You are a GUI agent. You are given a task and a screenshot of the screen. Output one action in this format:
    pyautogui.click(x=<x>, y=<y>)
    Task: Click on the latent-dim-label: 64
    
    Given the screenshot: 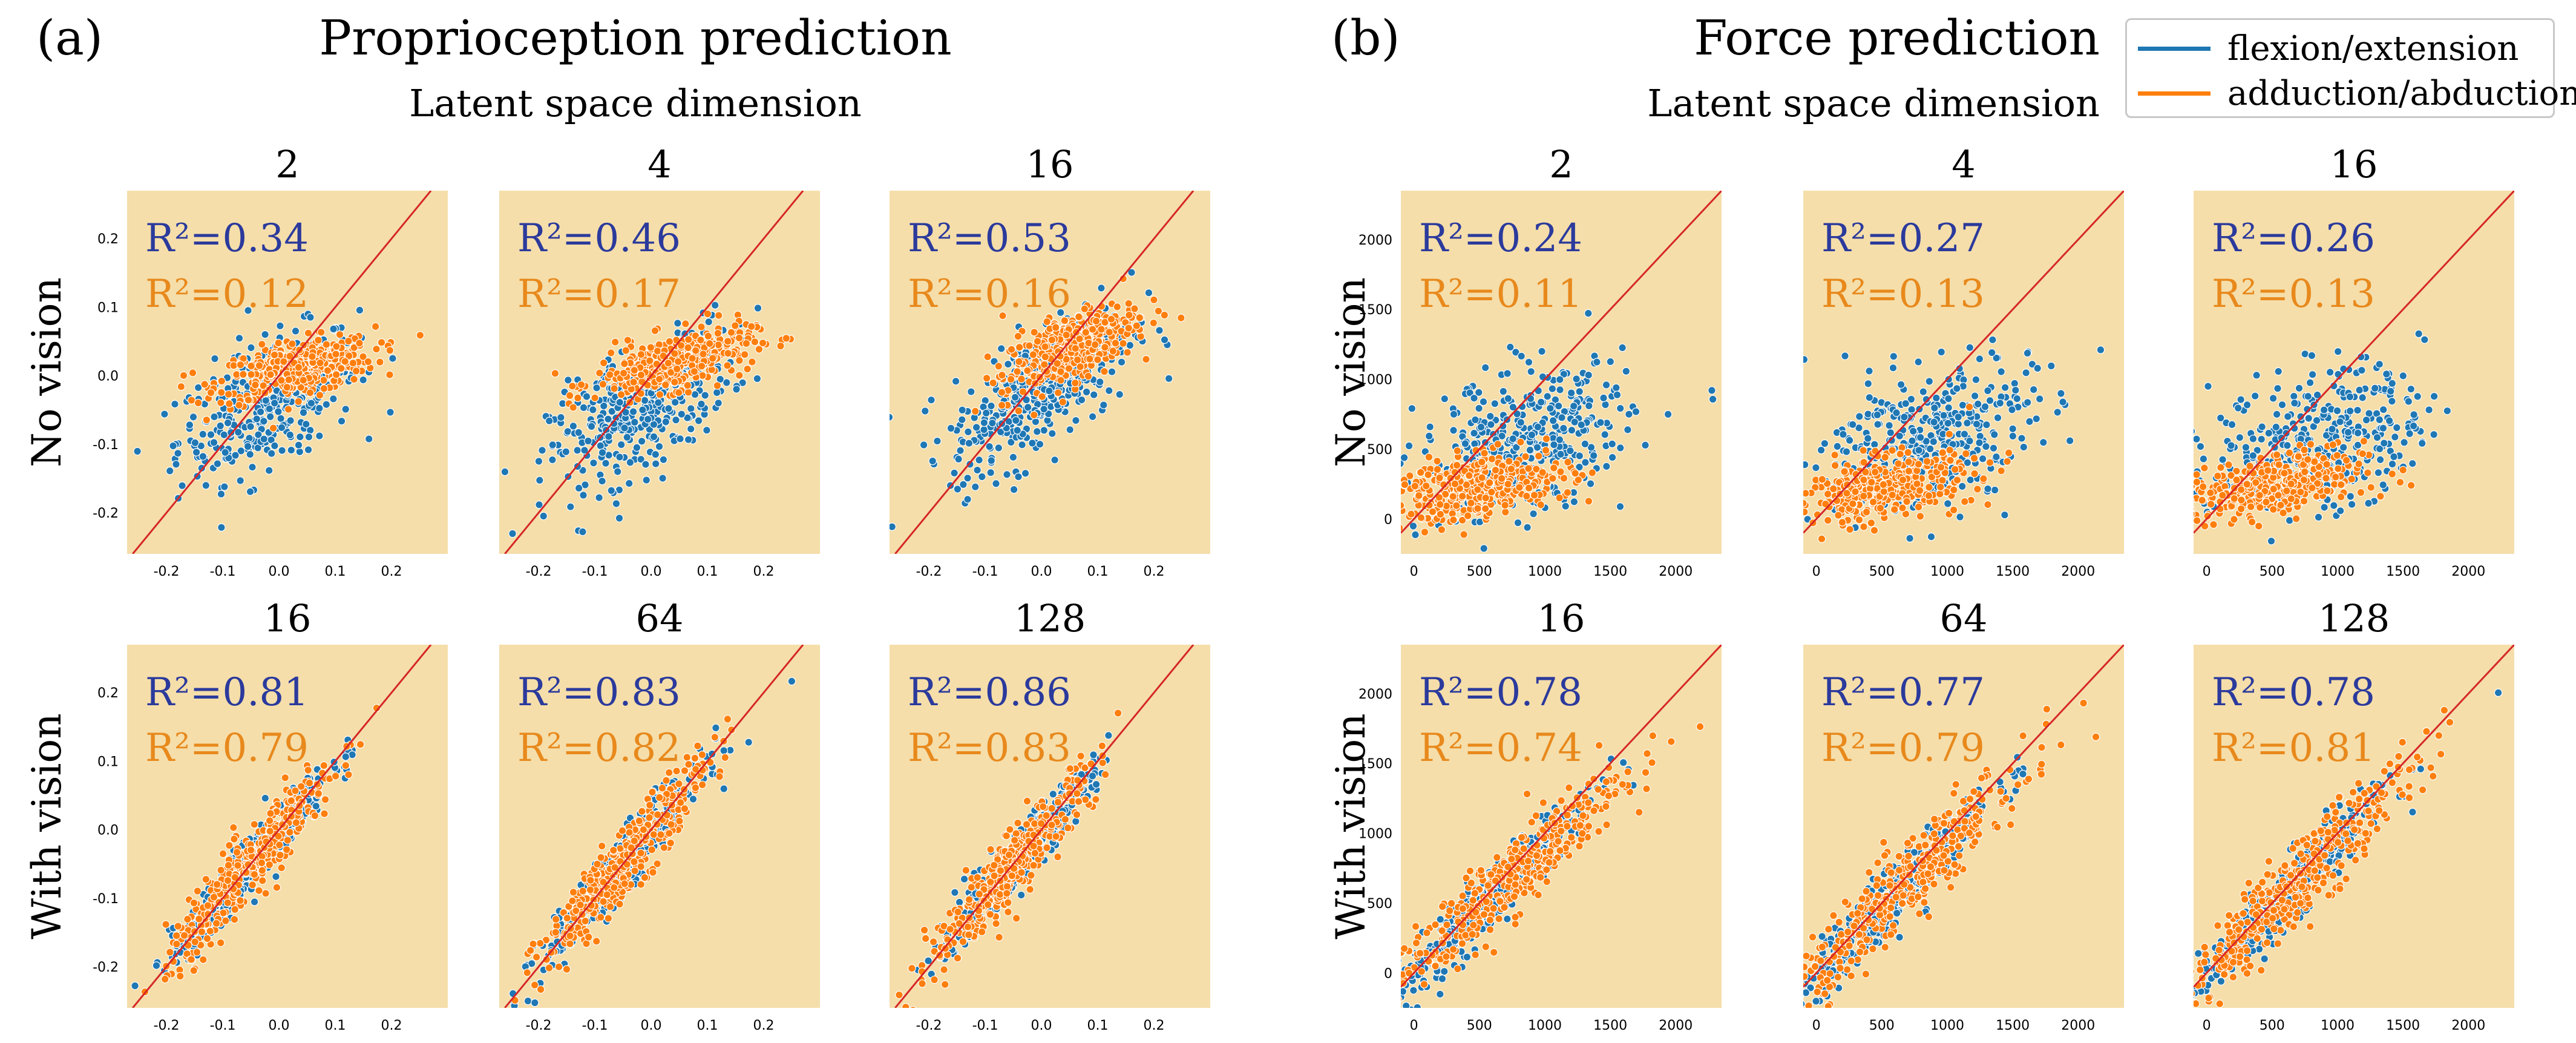 What is the action you would take?
    pyautogui.click(x=660, y=618)
    